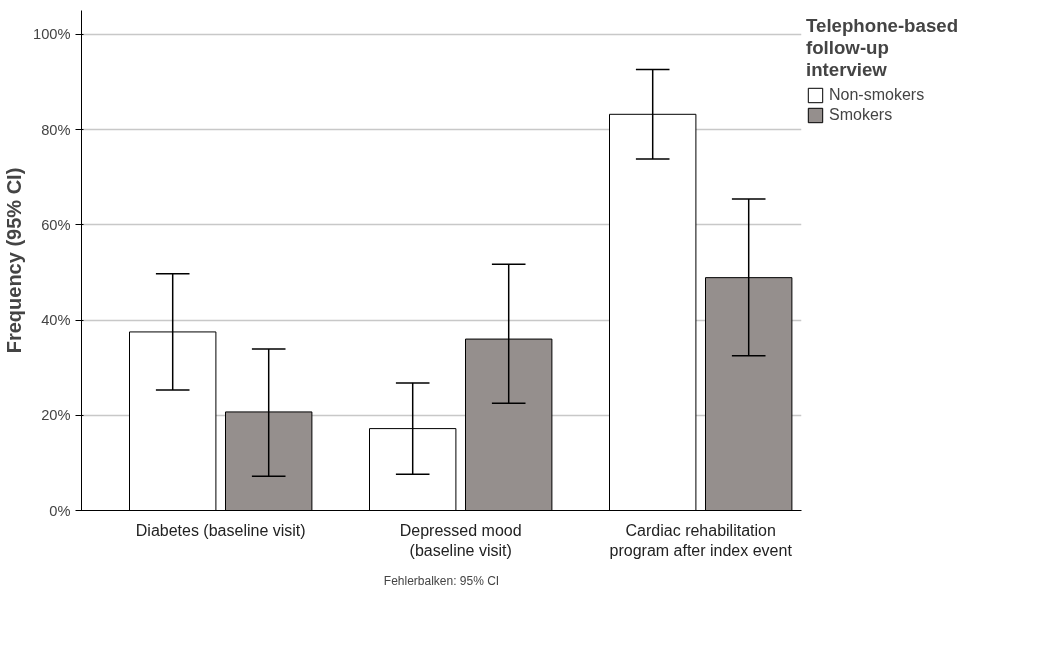 The width and height of the screenshot is (1062, 662). I want to click on y-tick-label: 100%, so click(52, 34).